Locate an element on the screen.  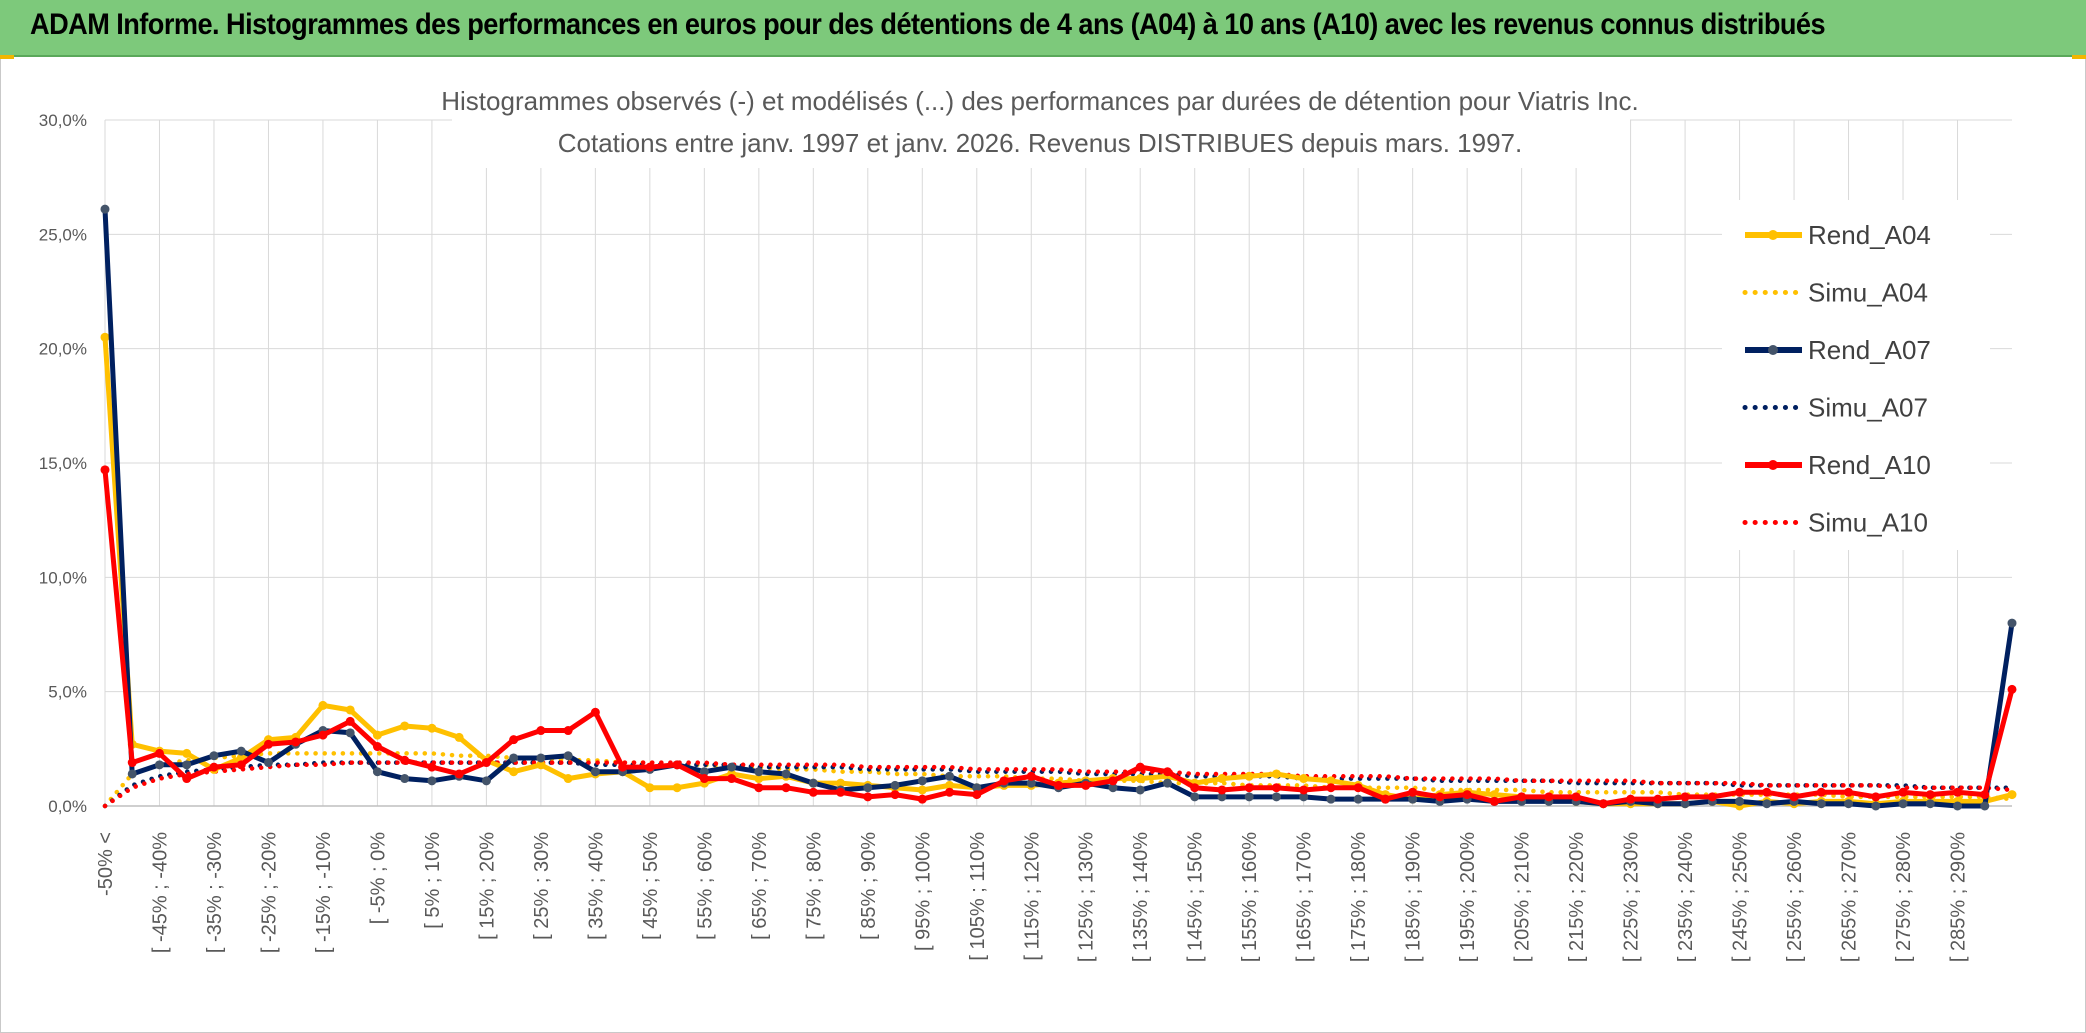
x-tick-label: -50% < is located at coordinates (106, 864).